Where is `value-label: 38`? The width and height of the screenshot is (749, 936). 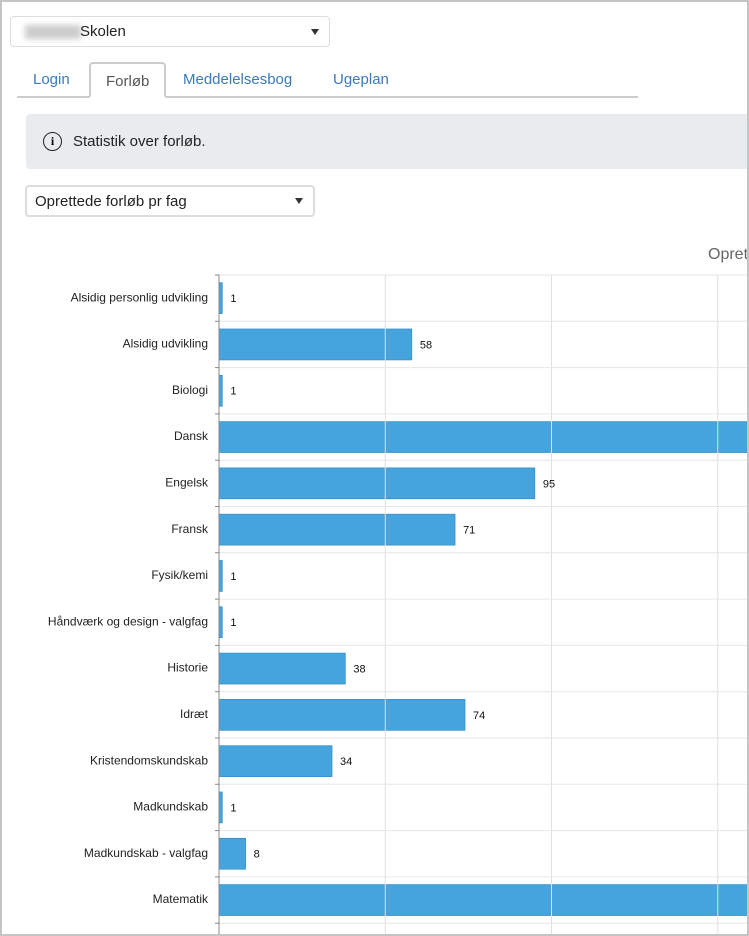 value-label: 38 is located at coordinates (359, 669).